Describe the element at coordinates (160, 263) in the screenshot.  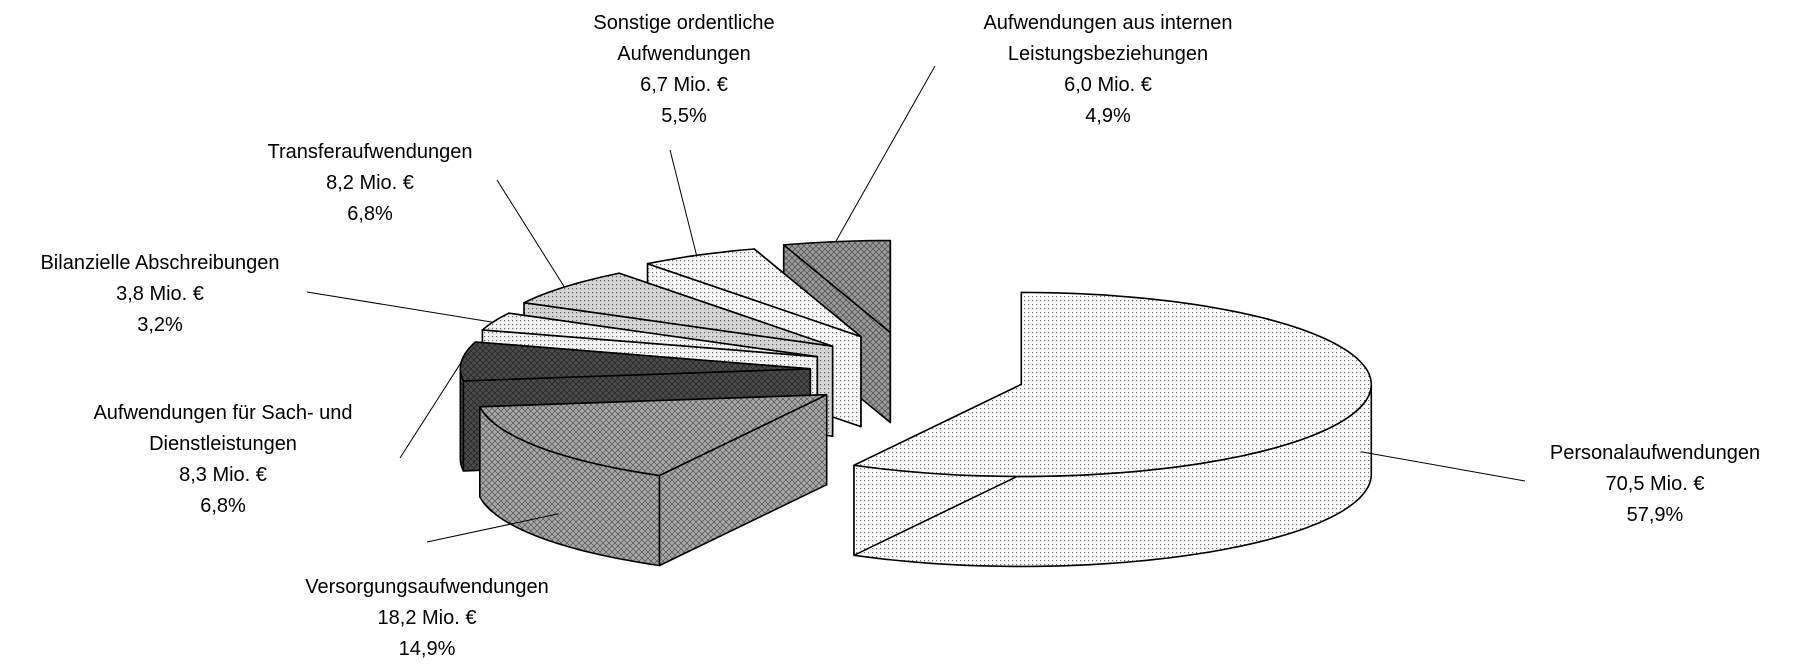
I see `category-label: Bilanzielle Abschreibungen` at that location.